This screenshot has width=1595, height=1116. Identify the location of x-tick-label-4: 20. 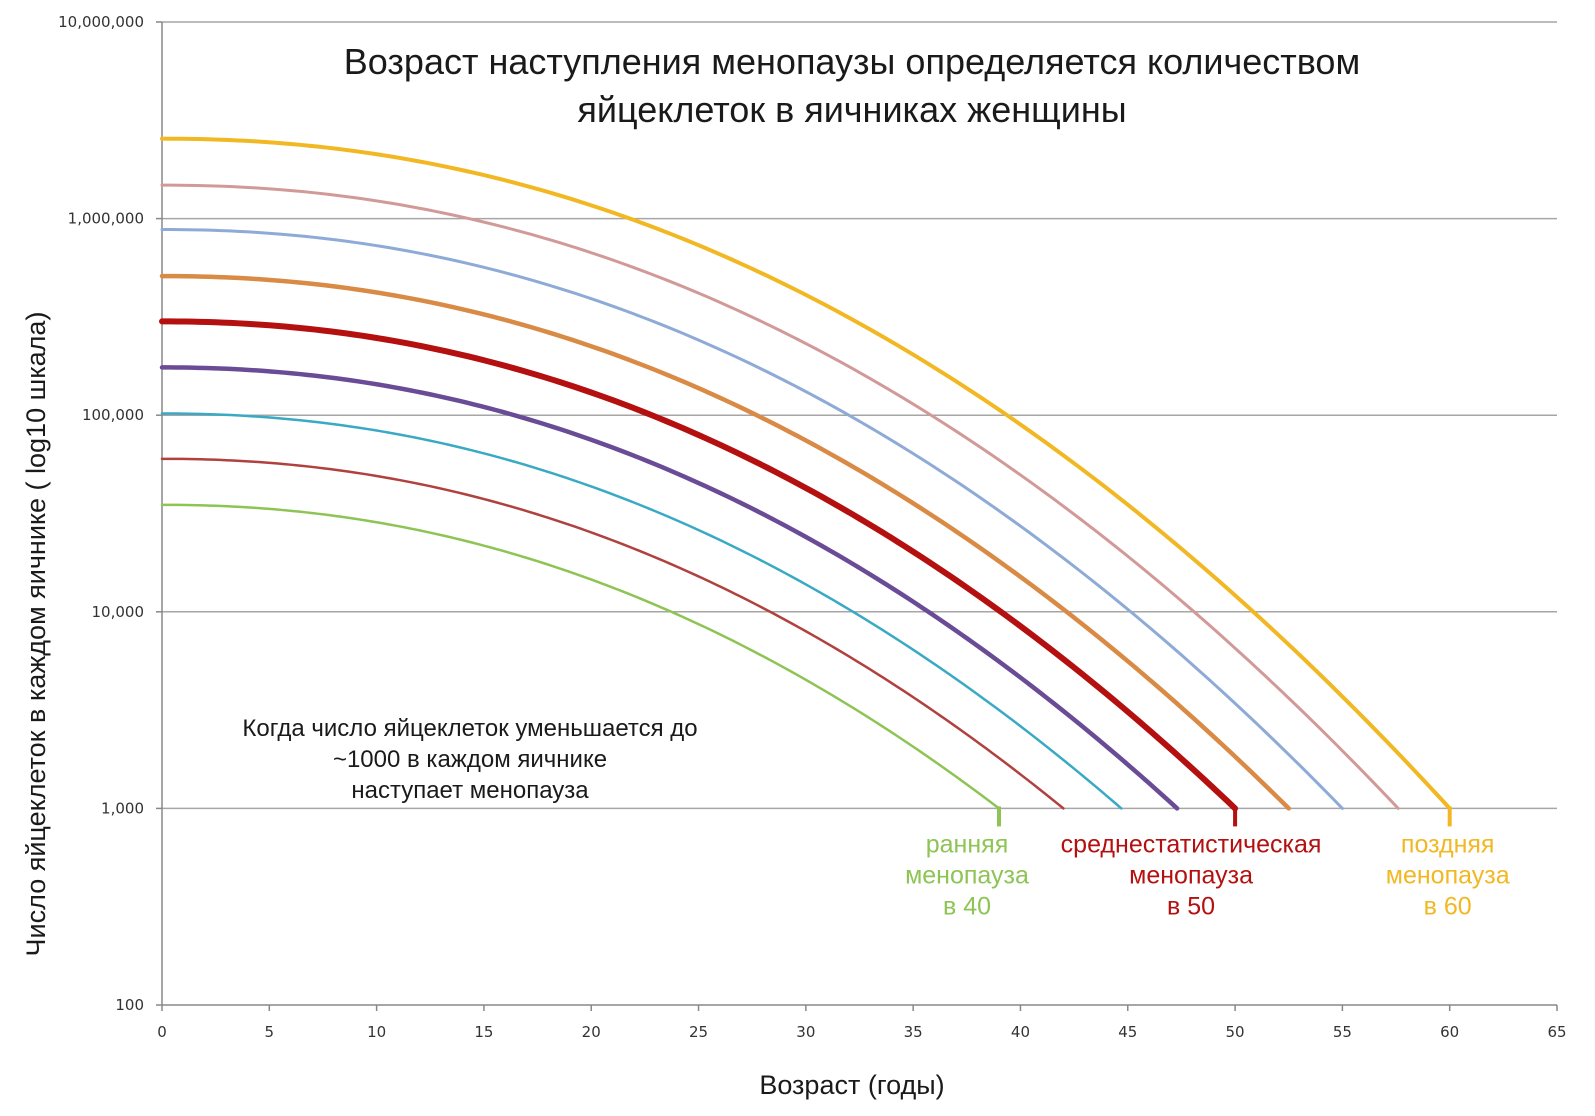
(591, 1032).